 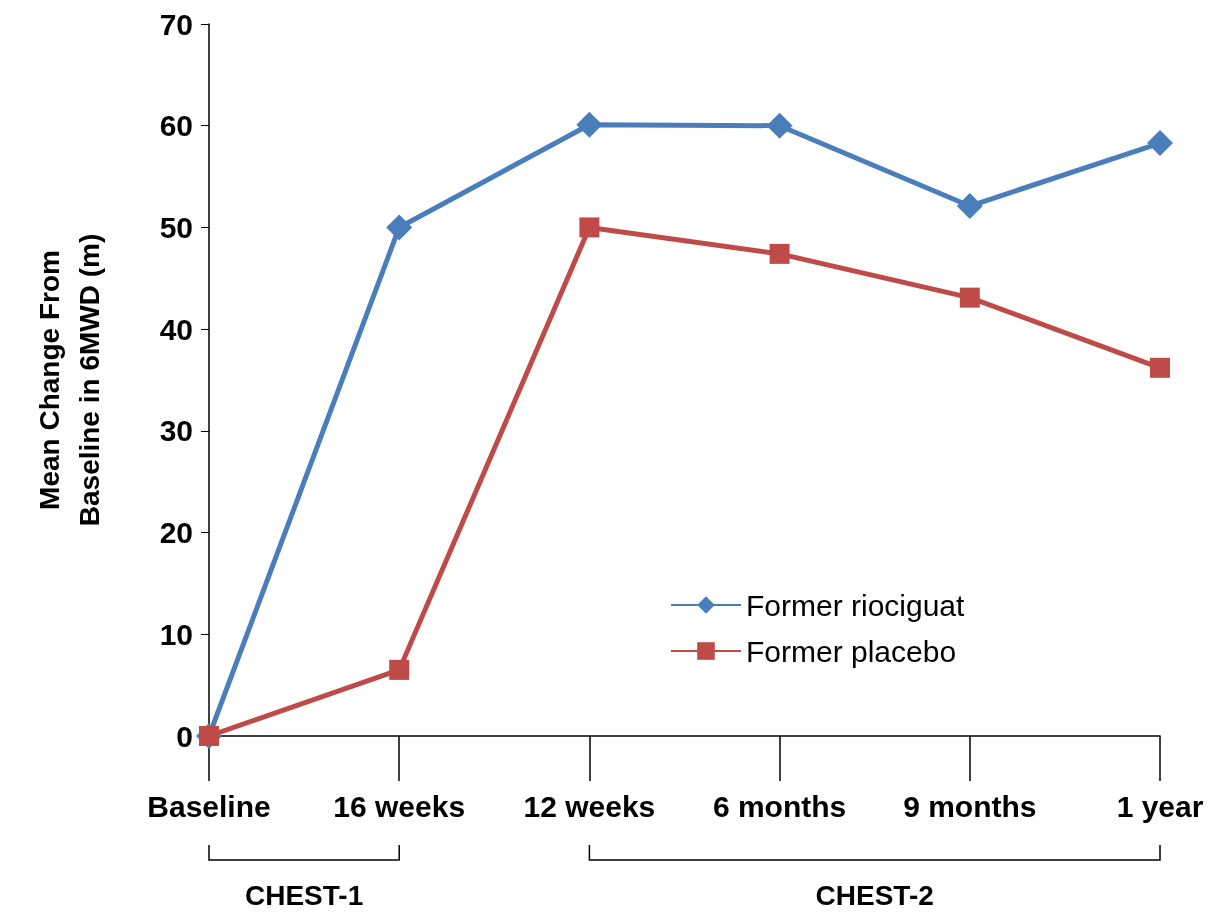 I want to click on x-tick-label: 6 months, so click(x=779, y=806).